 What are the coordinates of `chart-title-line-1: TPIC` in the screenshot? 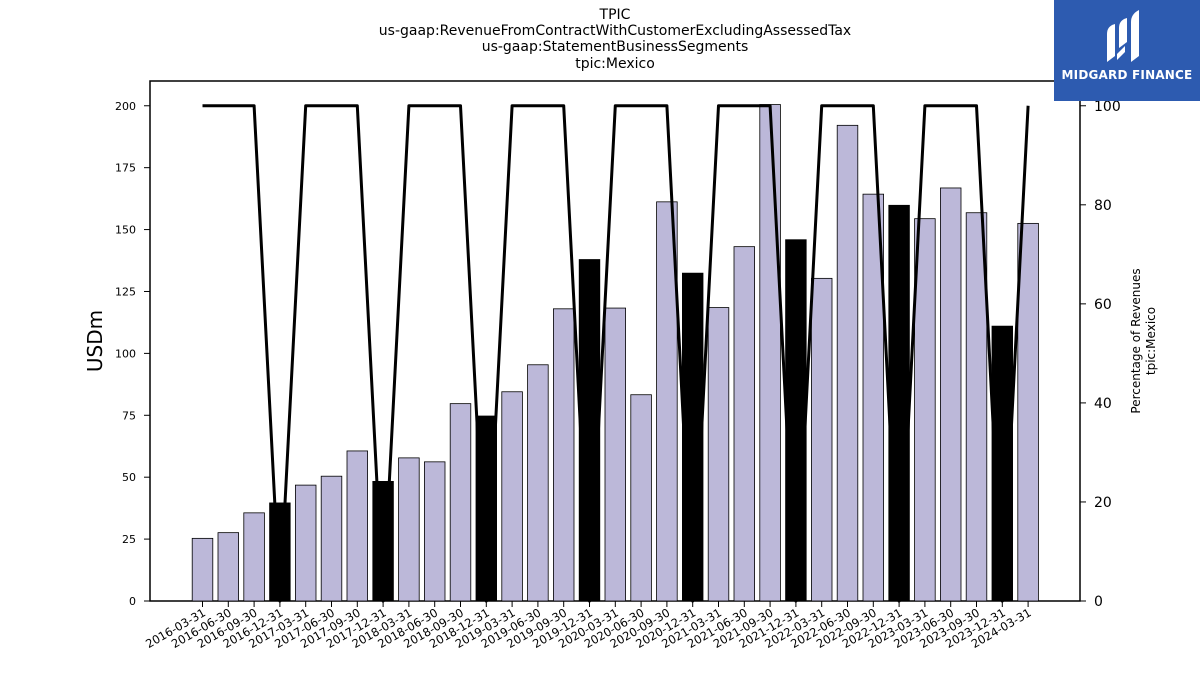 It's located at (615, 15).